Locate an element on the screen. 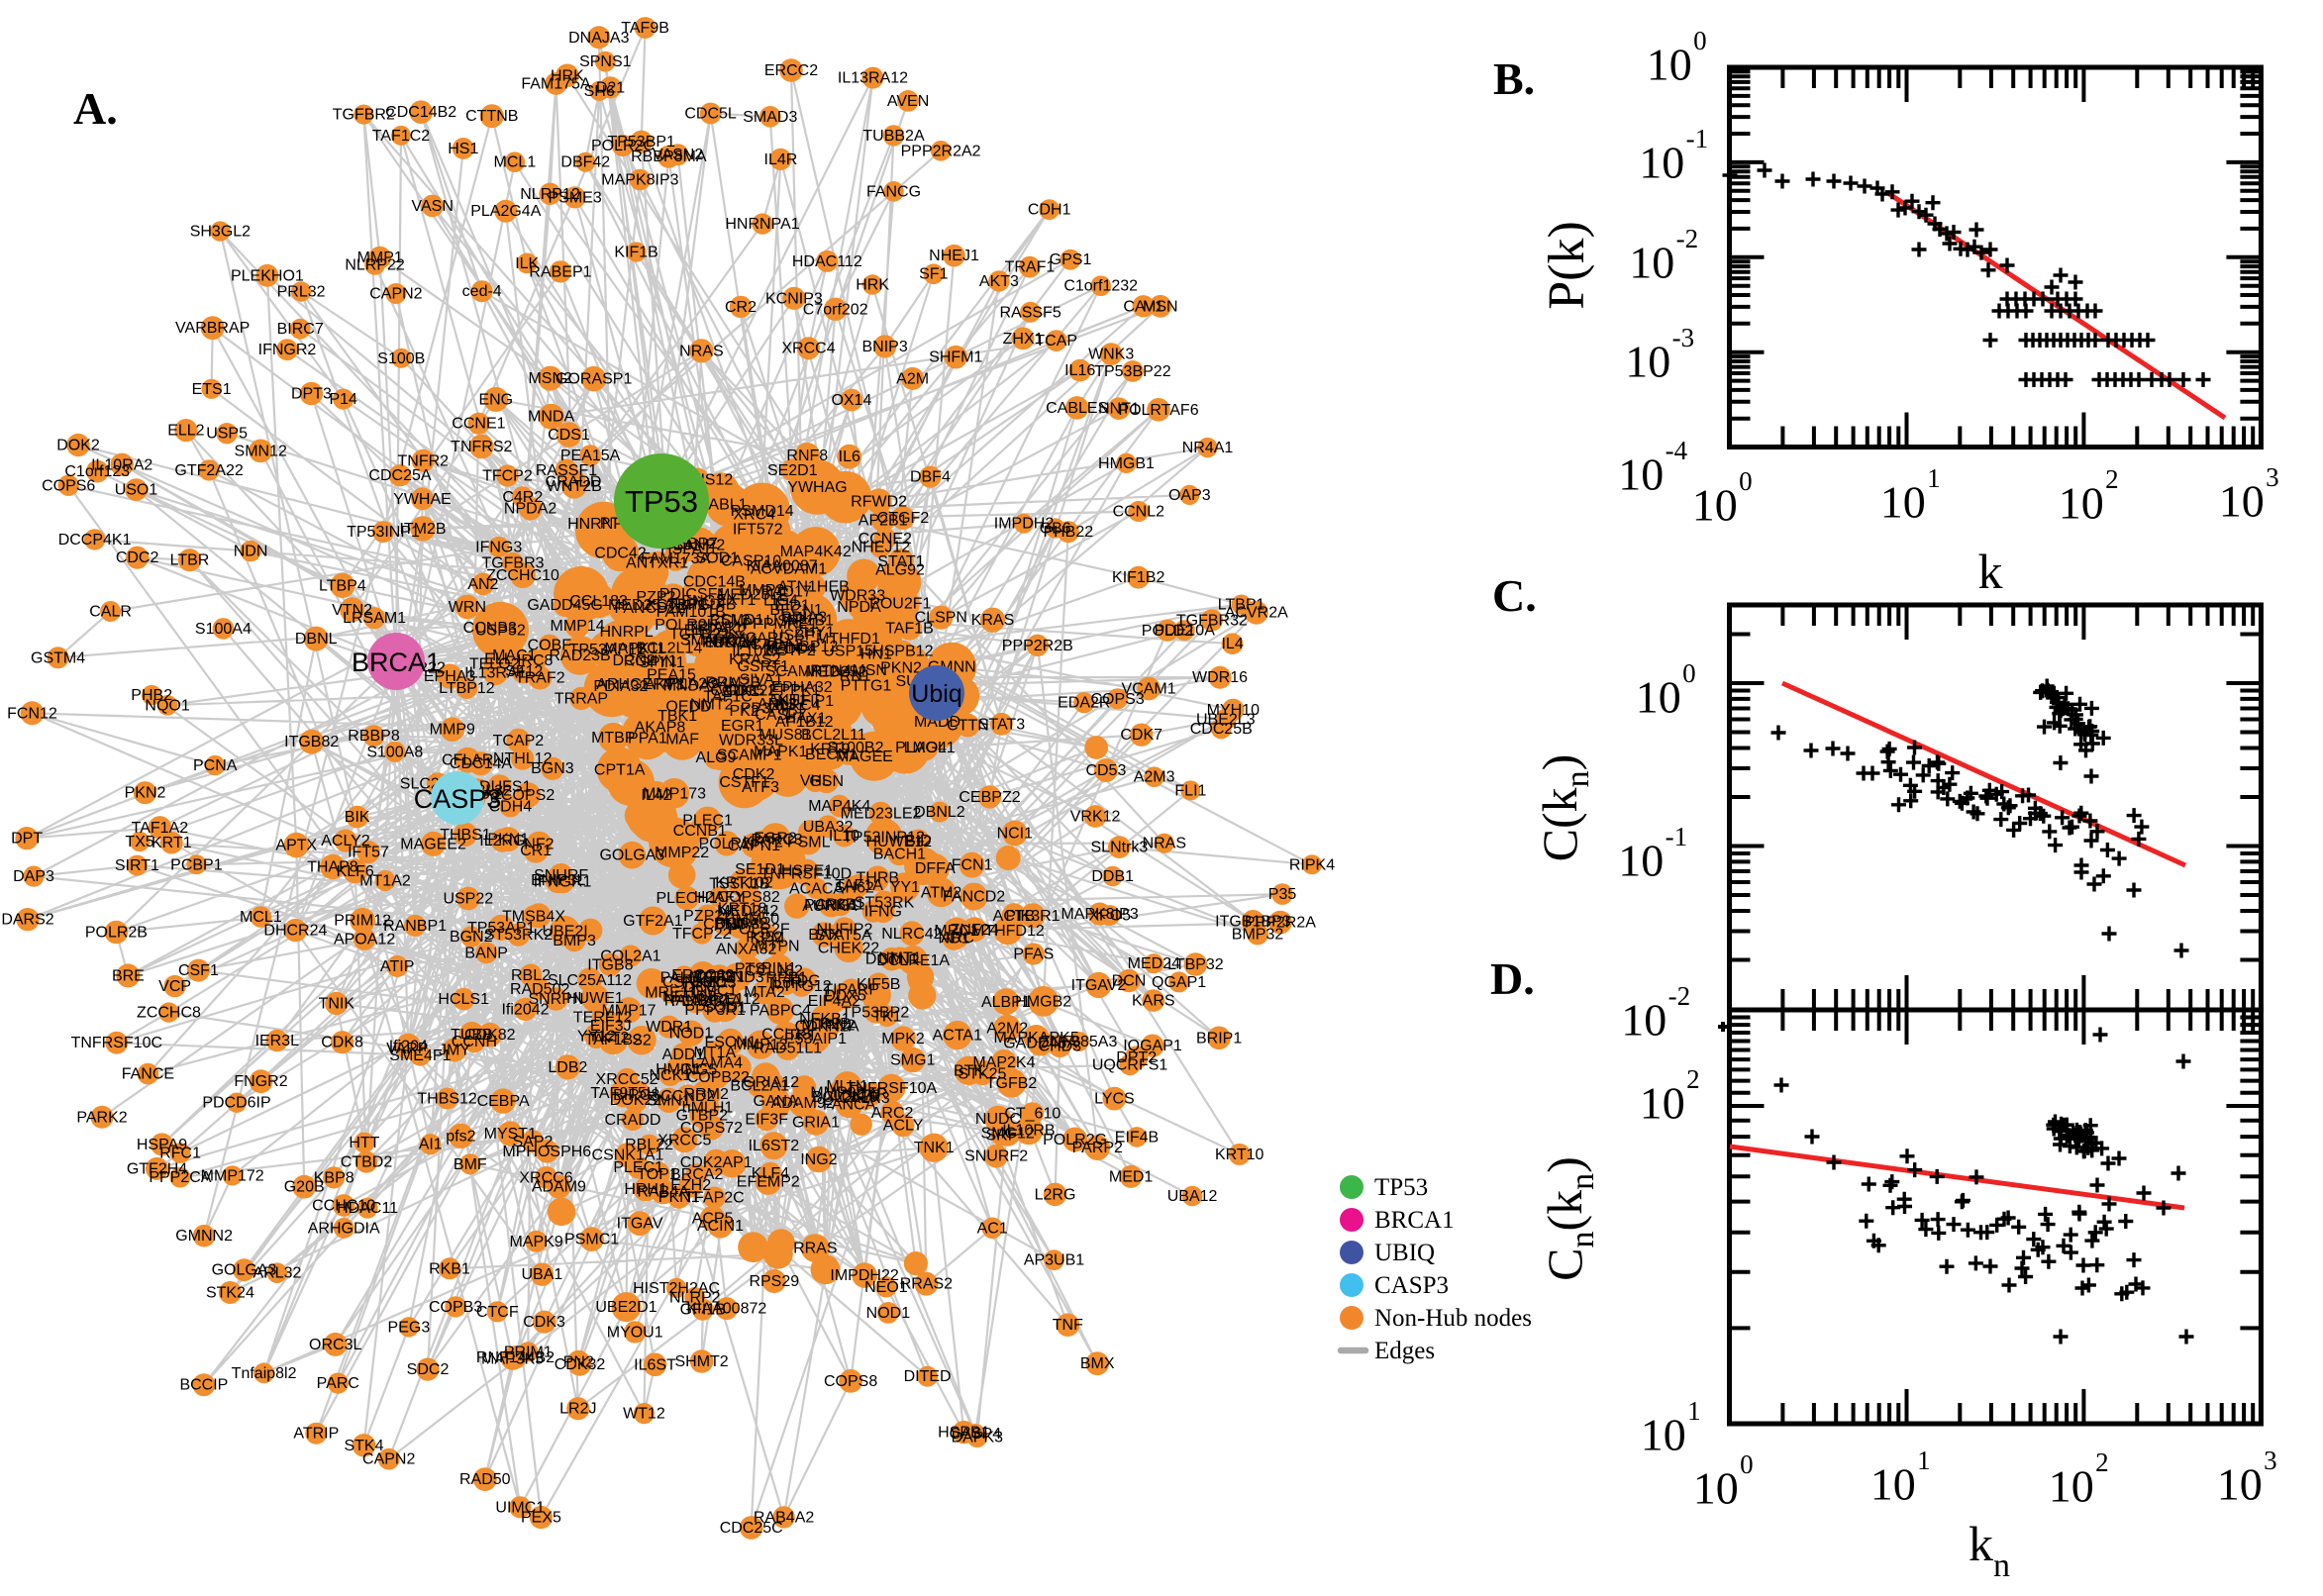  svg-text: BCL2A1 is located at coordinates (760, 1085).